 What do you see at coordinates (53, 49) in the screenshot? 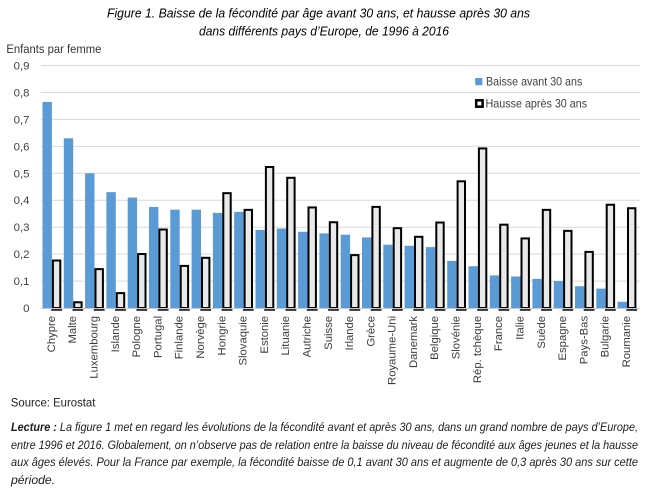
I see `svg-text: Enfants par femme` at bounding box center [53, 49].